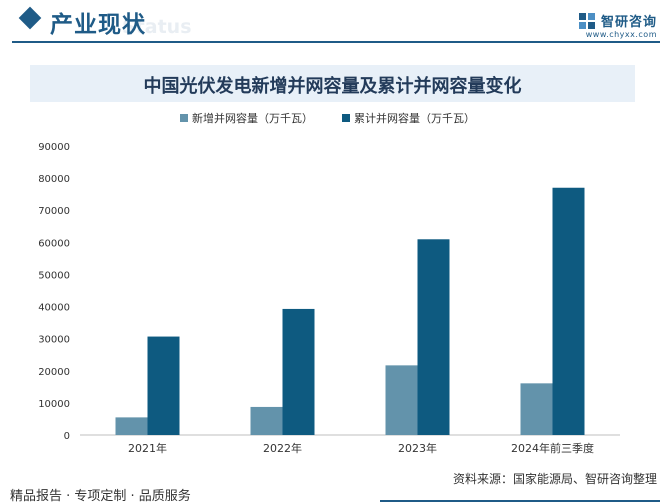  I want to click on y-tick-label: 60000, so click(54, 243).